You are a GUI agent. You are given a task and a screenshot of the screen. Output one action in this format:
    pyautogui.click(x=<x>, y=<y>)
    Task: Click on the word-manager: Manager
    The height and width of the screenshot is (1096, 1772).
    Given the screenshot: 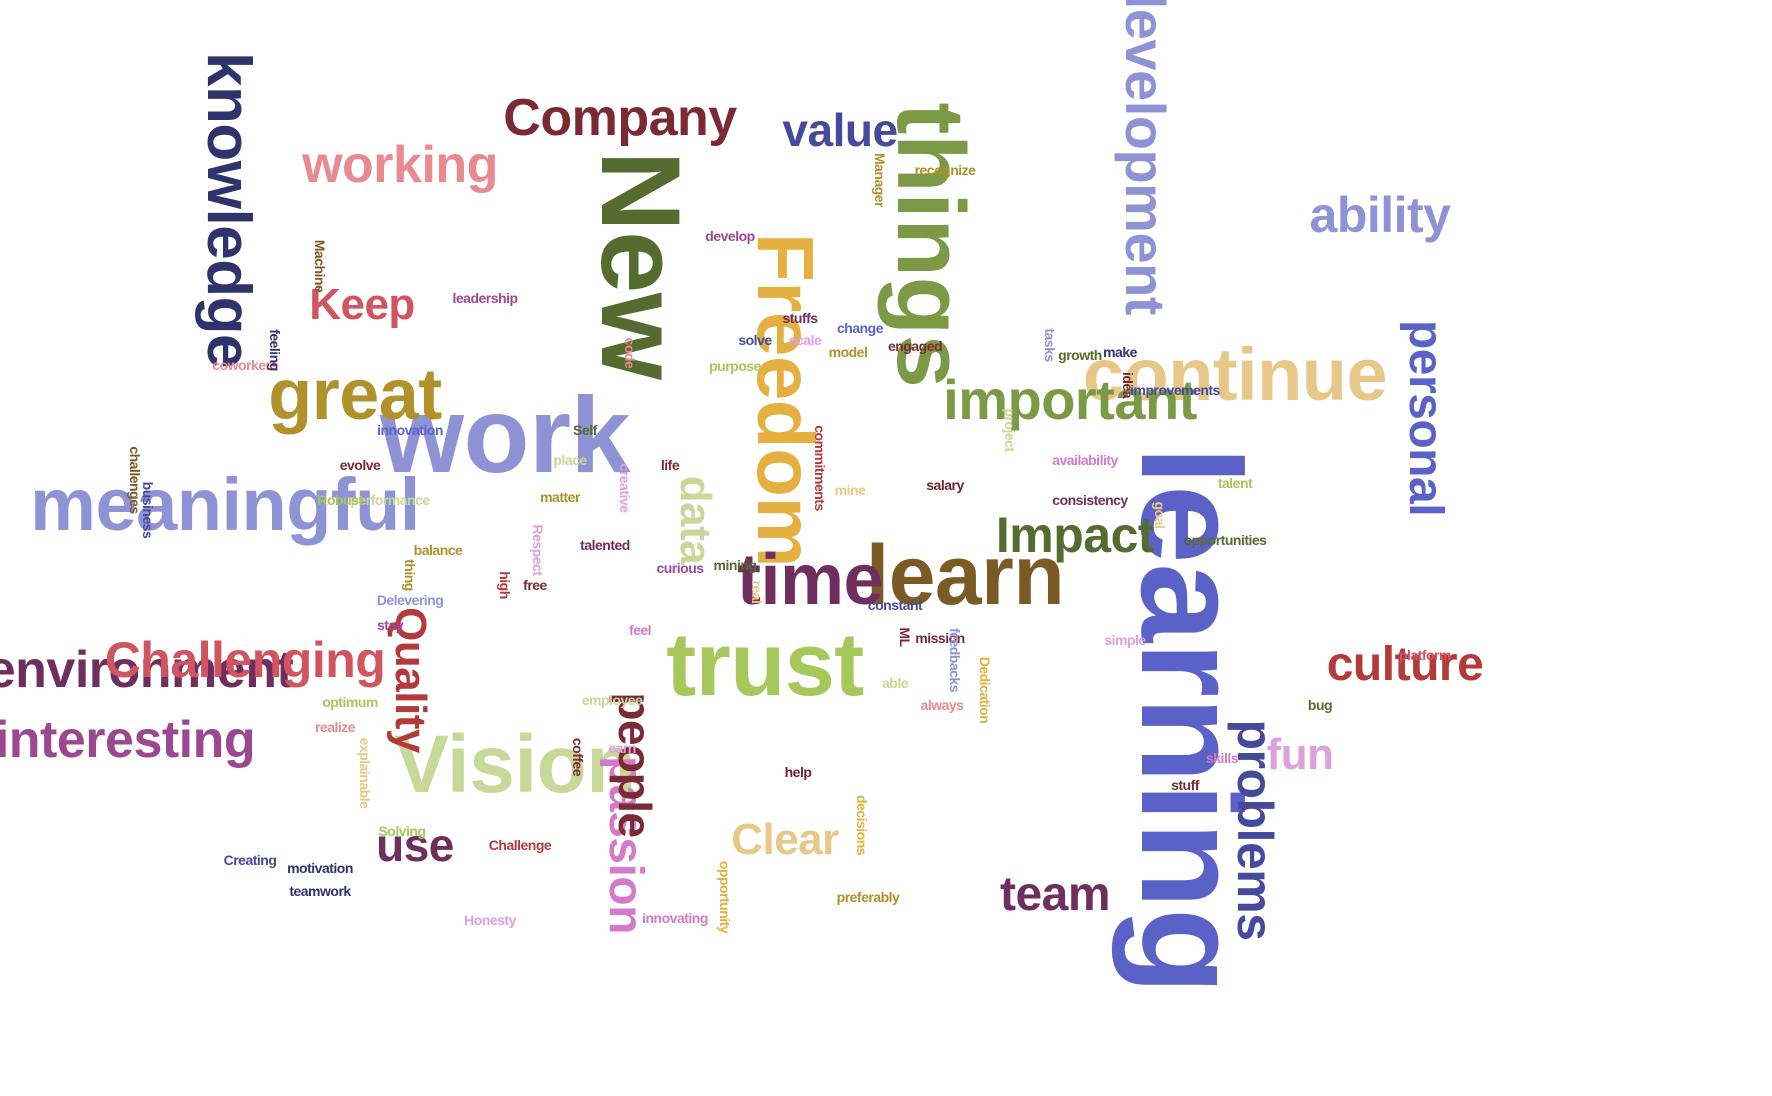 What is the action you would take?
    pyautogui.click(x=880, y=180)
    